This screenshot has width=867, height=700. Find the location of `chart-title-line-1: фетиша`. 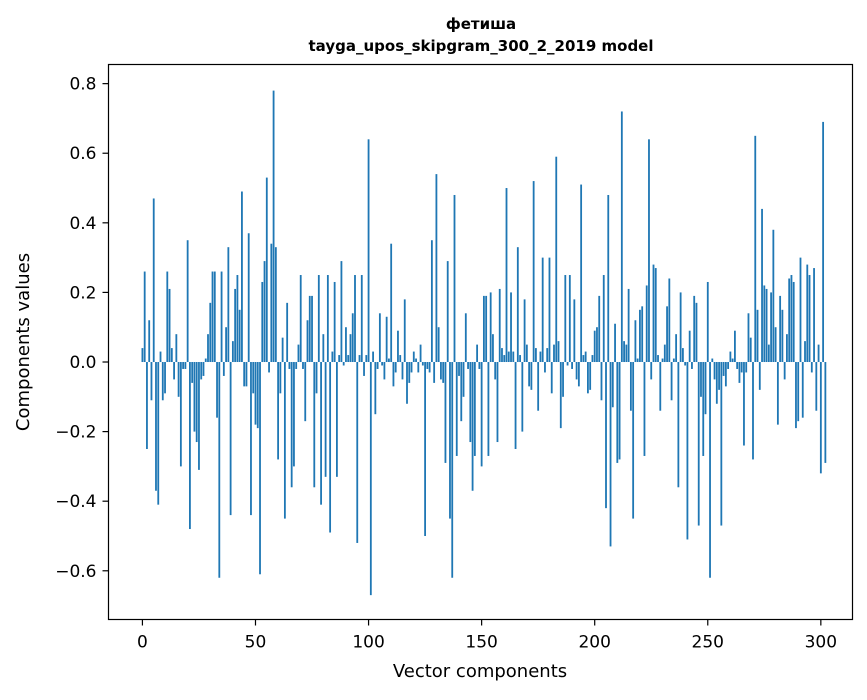

chart-title-line-1: фетиша is located at coordinates (481, 24).